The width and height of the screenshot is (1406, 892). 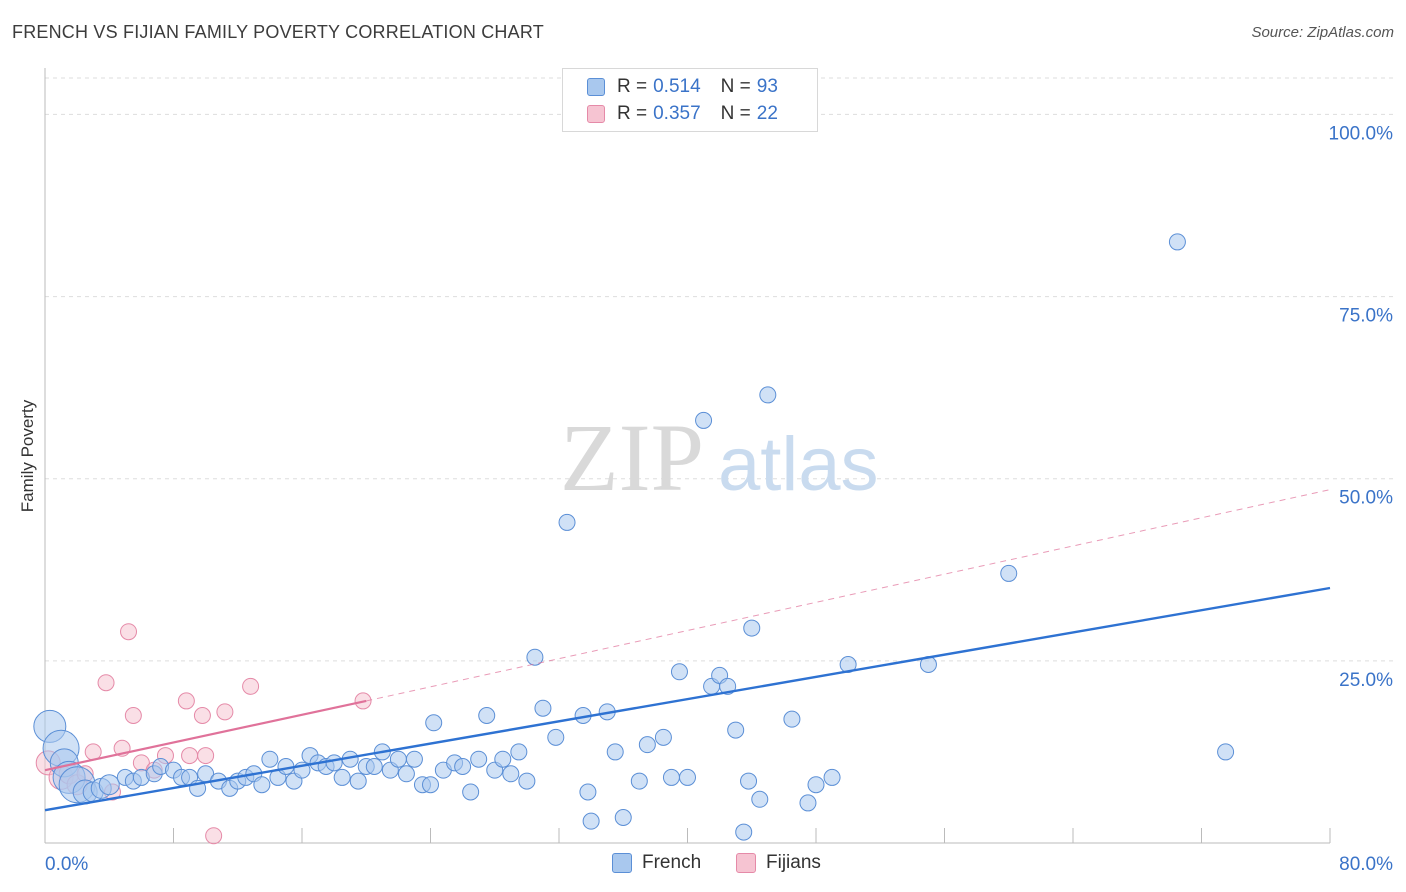 I want to click on bottom-legend-fijians: Fijians, so click(x=778, y=863).